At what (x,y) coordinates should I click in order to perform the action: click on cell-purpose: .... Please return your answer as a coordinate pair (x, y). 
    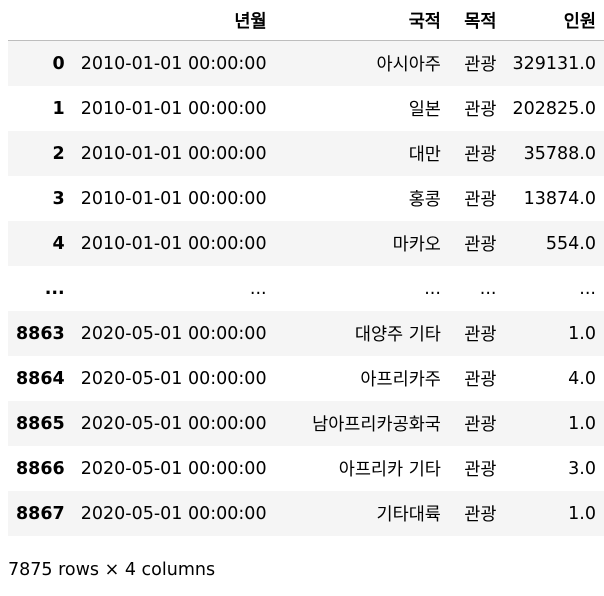
    Looking at the image, I should click on (488, 288).